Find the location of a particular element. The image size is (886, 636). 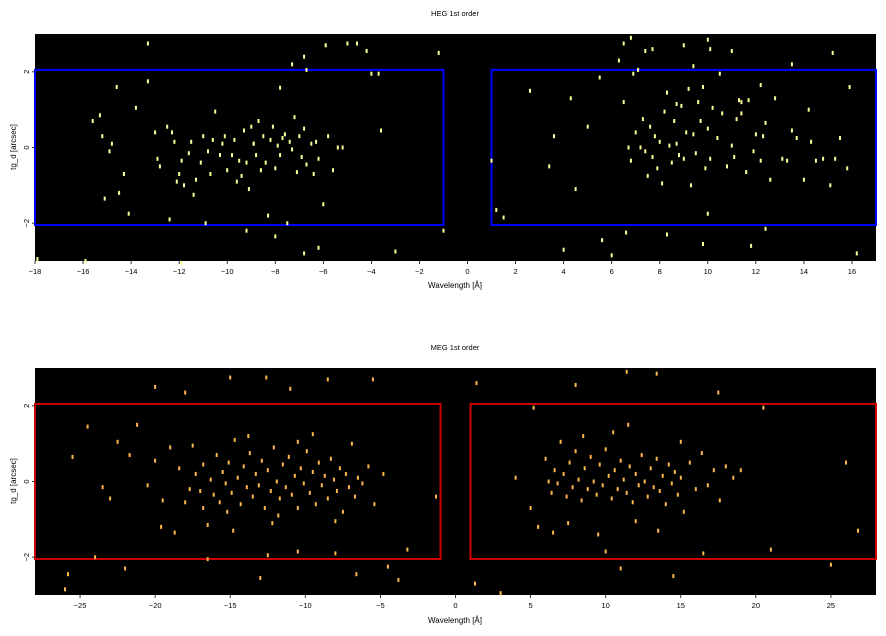

meg-xtick-label-3: −10 is located at coordinates (305, 605).